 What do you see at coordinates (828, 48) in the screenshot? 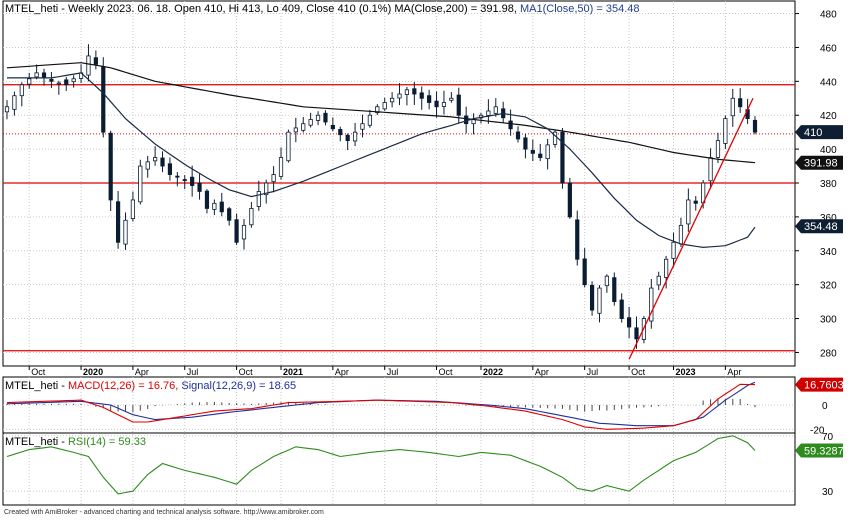
I see `y-tick-label: 460` at bounding box center [828, 48].